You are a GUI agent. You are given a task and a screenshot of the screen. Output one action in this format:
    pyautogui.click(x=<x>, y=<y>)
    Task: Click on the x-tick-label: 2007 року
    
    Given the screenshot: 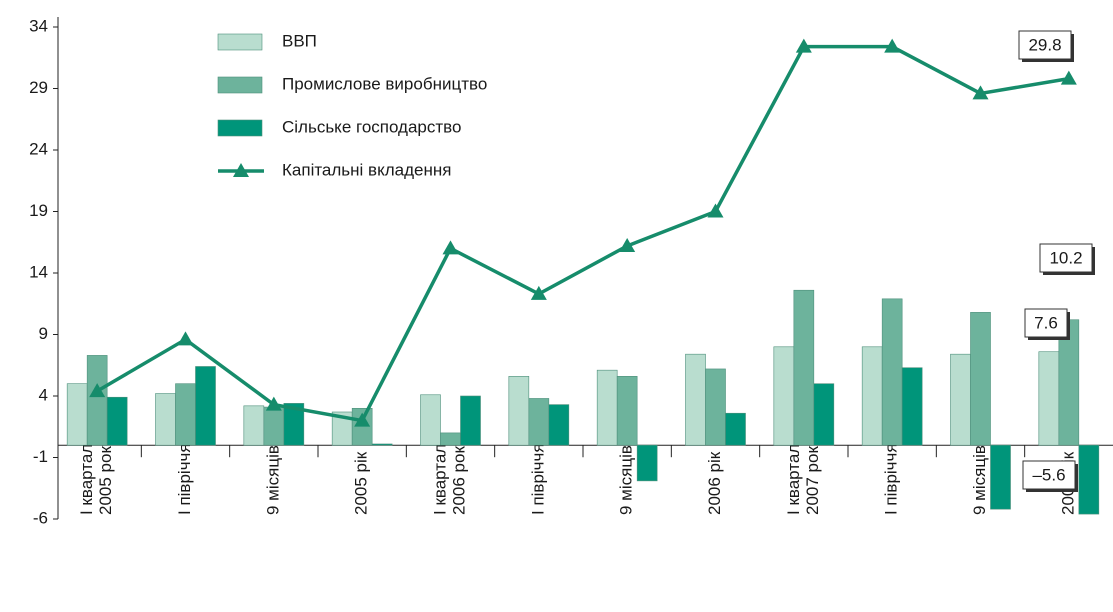 What is the action you would take?
    pyautogui.click(x=812, y=476)
    